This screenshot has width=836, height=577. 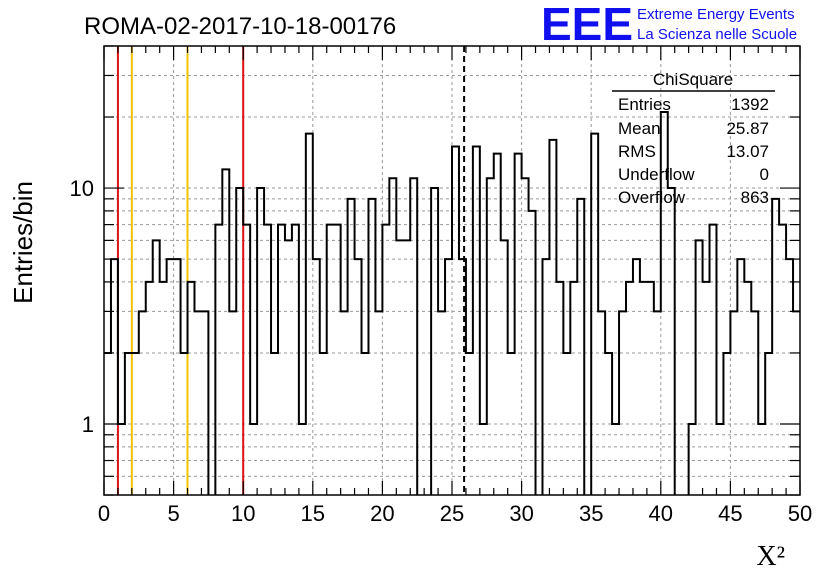 What do you see at coordinates (23, 242) in the screenshot?
I see `y-axis-label: Entries/bin` at bounding box center [23, 242].